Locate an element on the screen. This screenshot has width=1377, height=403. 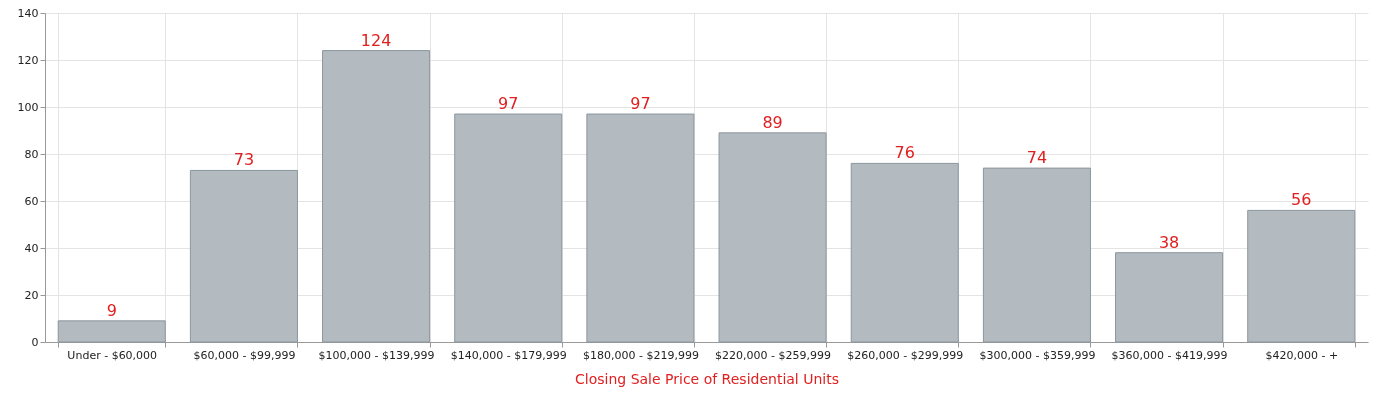
y-tick-label: 20 is located at coordinates (31, 295).